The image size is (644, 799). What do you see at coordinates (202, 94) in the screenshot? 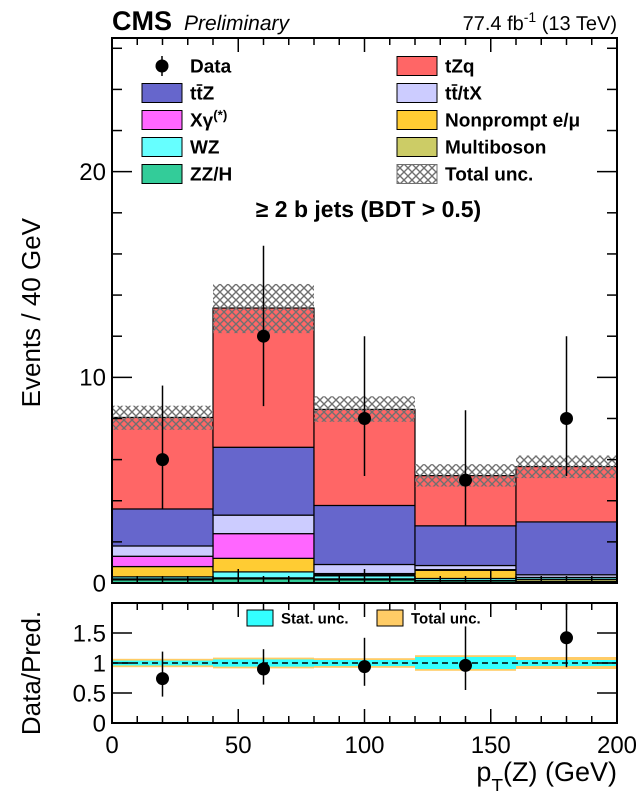
I see `legend-label: tt̄Z` at bounding box center [202, 94].